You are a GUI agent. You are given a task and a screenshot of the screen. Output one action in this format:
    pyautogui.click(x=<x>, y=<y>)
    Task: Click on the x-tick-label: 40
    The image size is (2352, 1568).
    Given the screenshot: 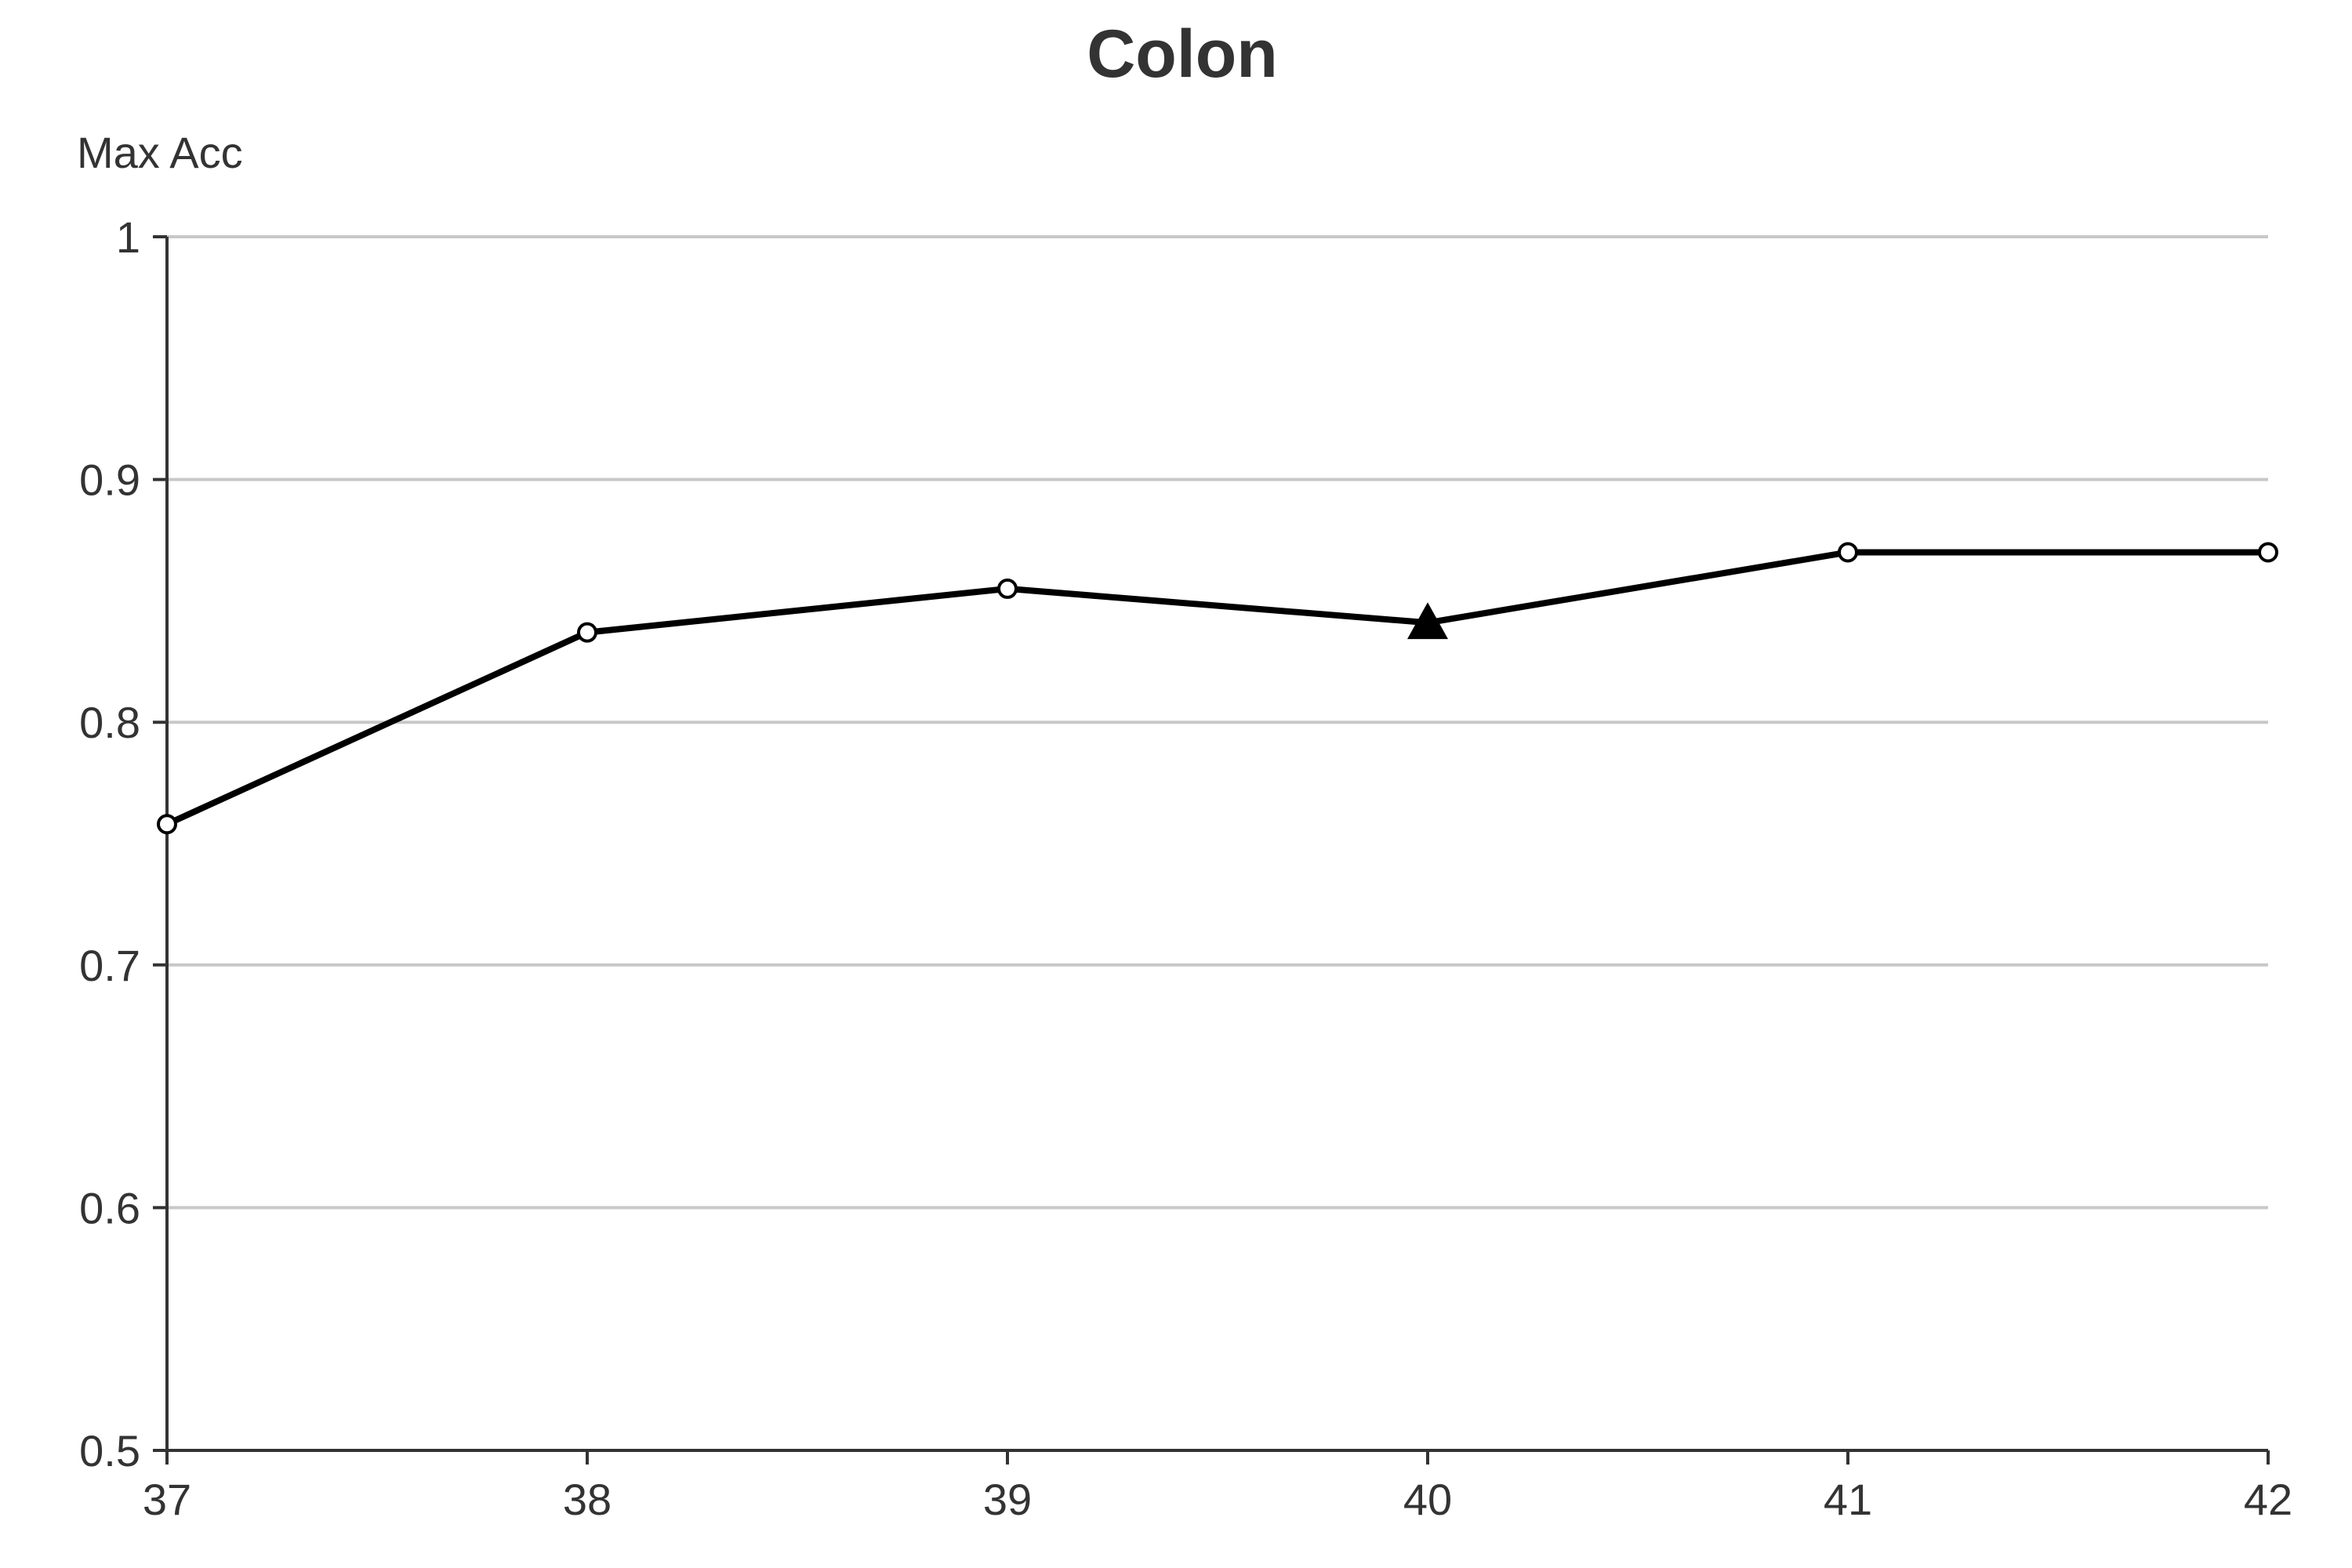 What is the action you would take?
    pyautogui.click(x=1427, y=1499)
    